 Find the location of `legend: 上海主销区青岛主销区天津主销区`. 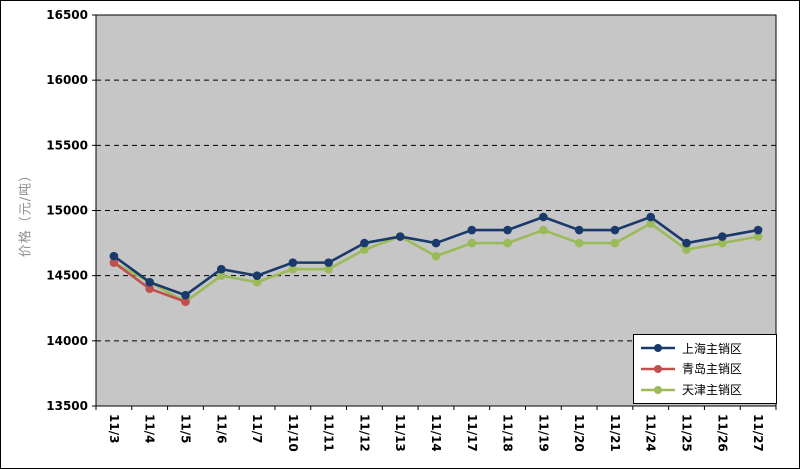

legend: 上海主销区青岛主销区天津主销区 is located at coordinates (705, 369).